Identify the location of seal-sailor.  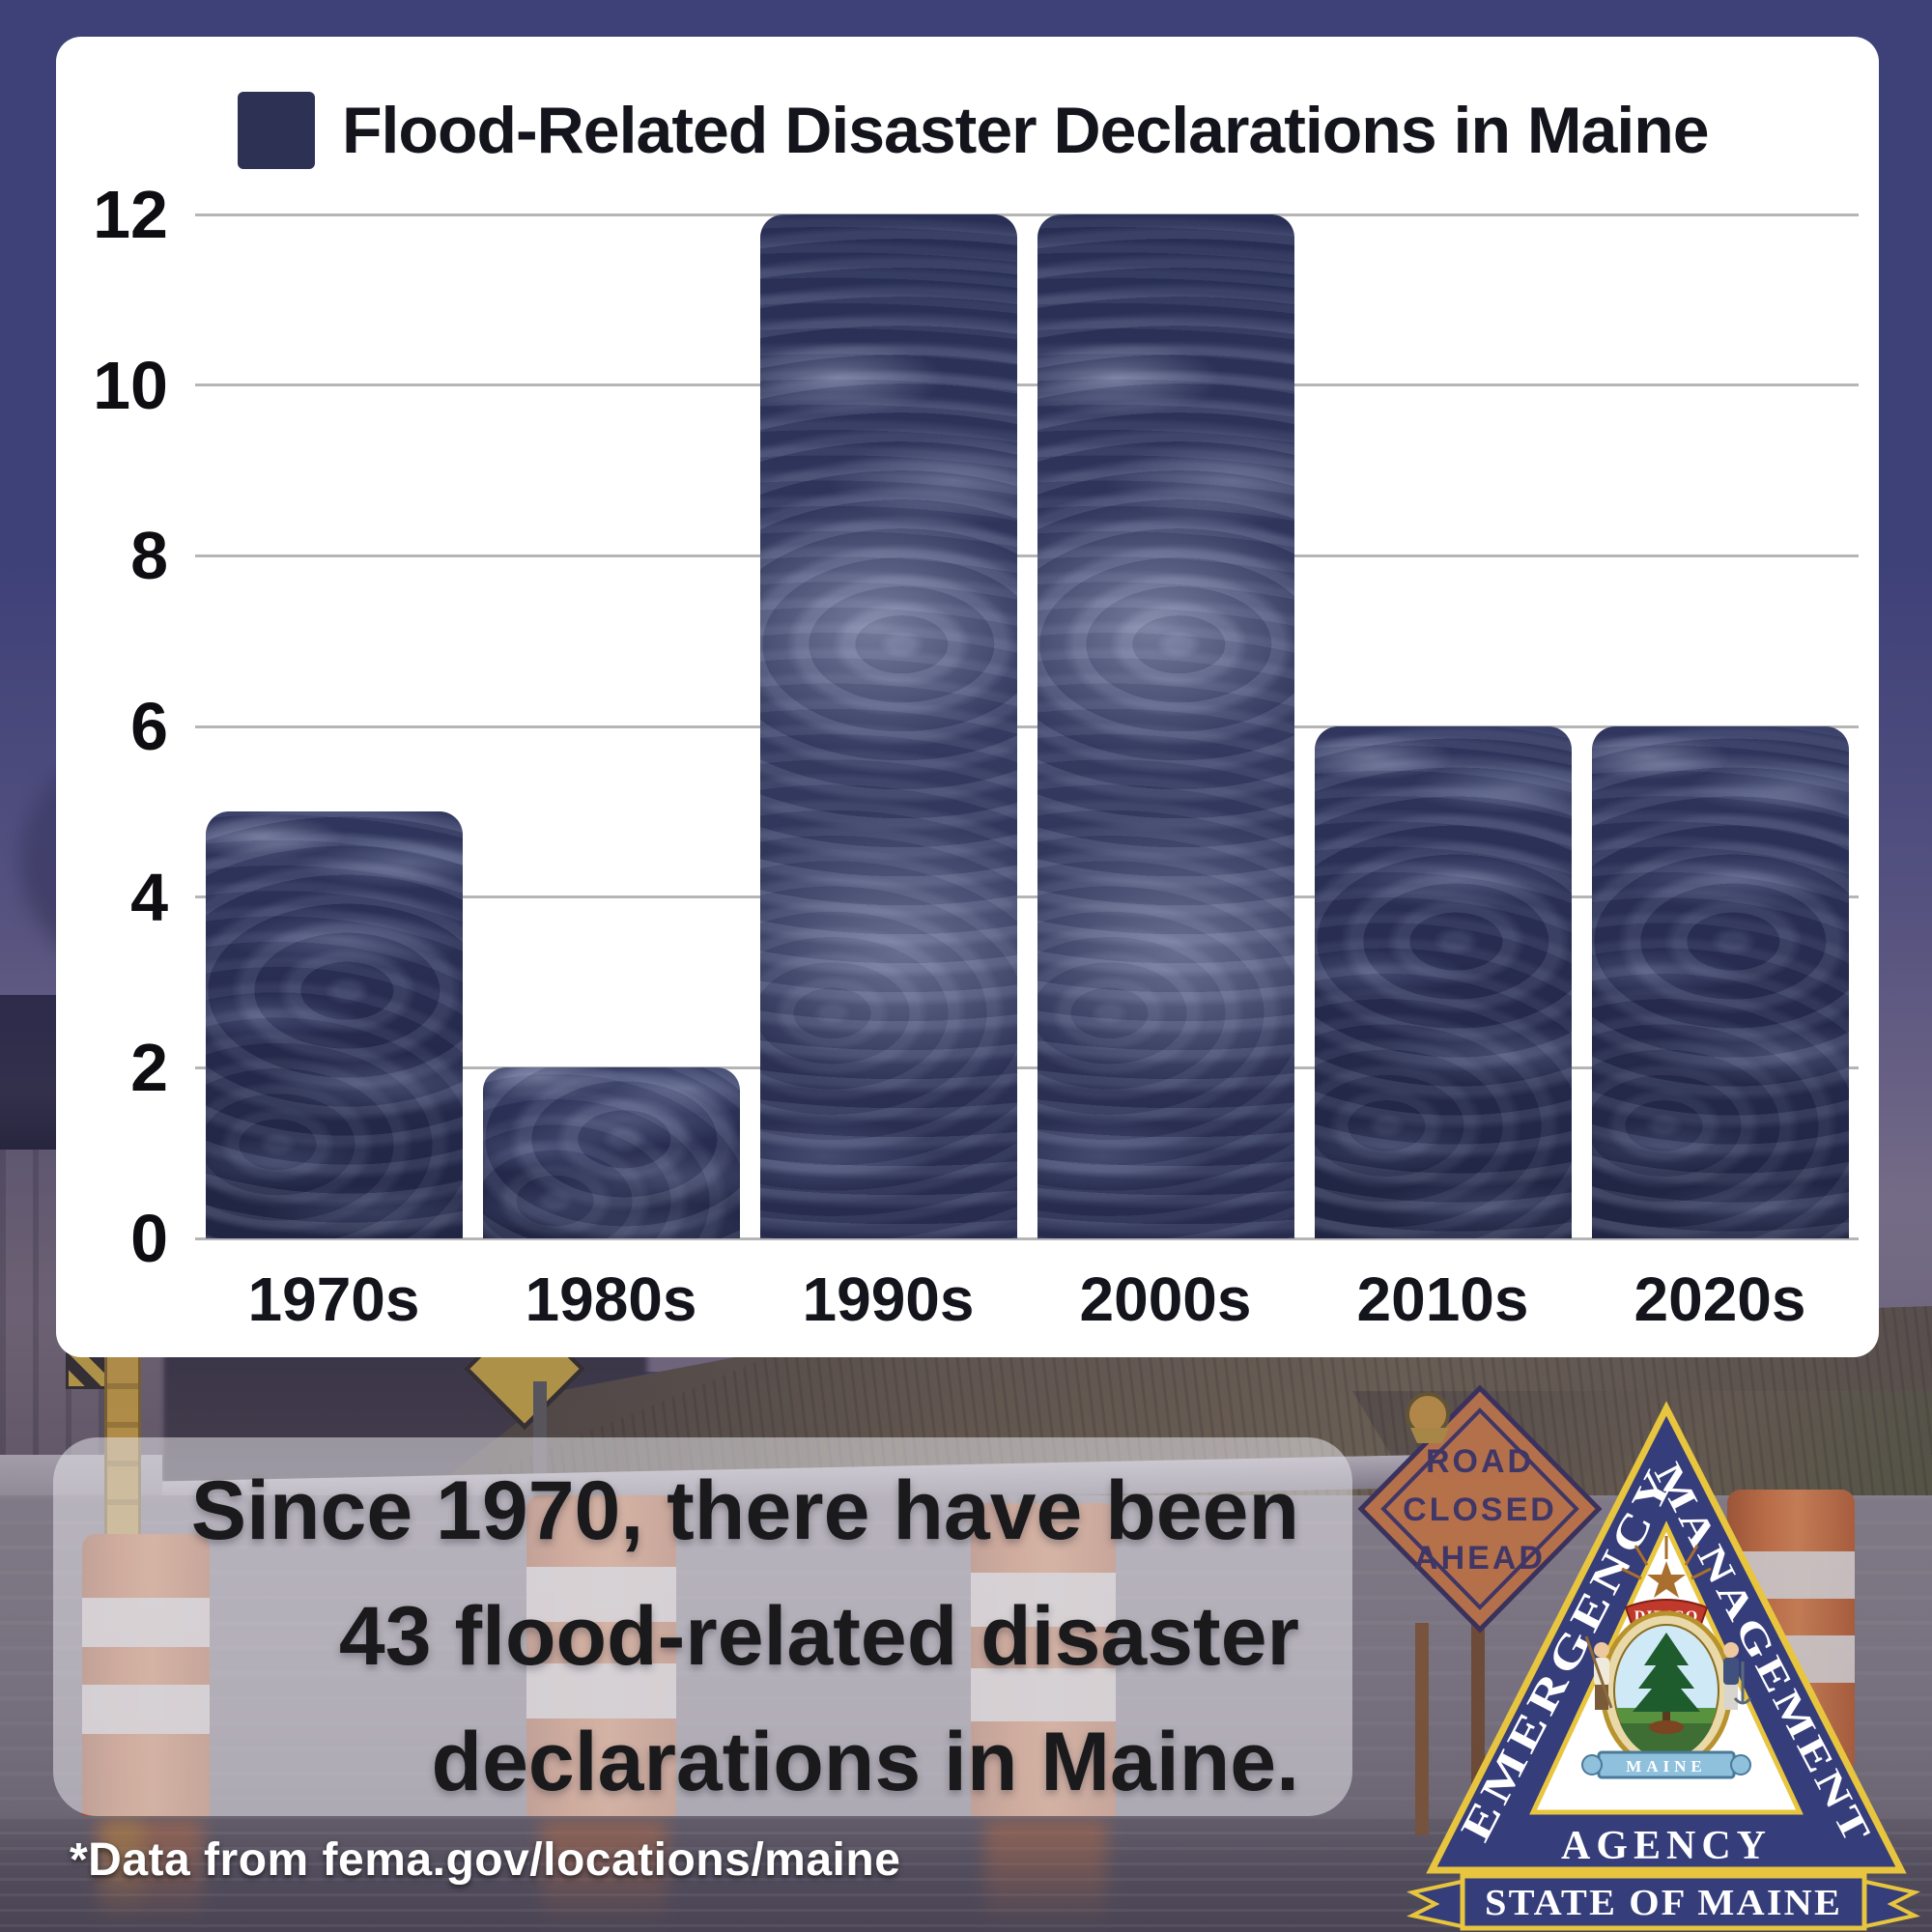
(1737, 1676).